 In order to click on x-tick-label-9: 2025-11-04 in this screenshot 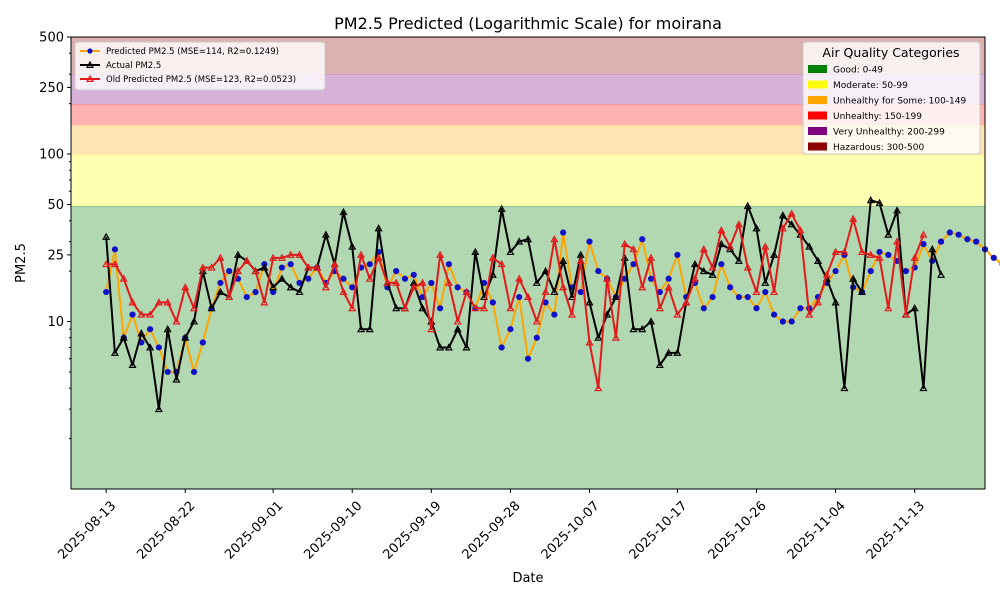, I will do `click(817, 531)`.